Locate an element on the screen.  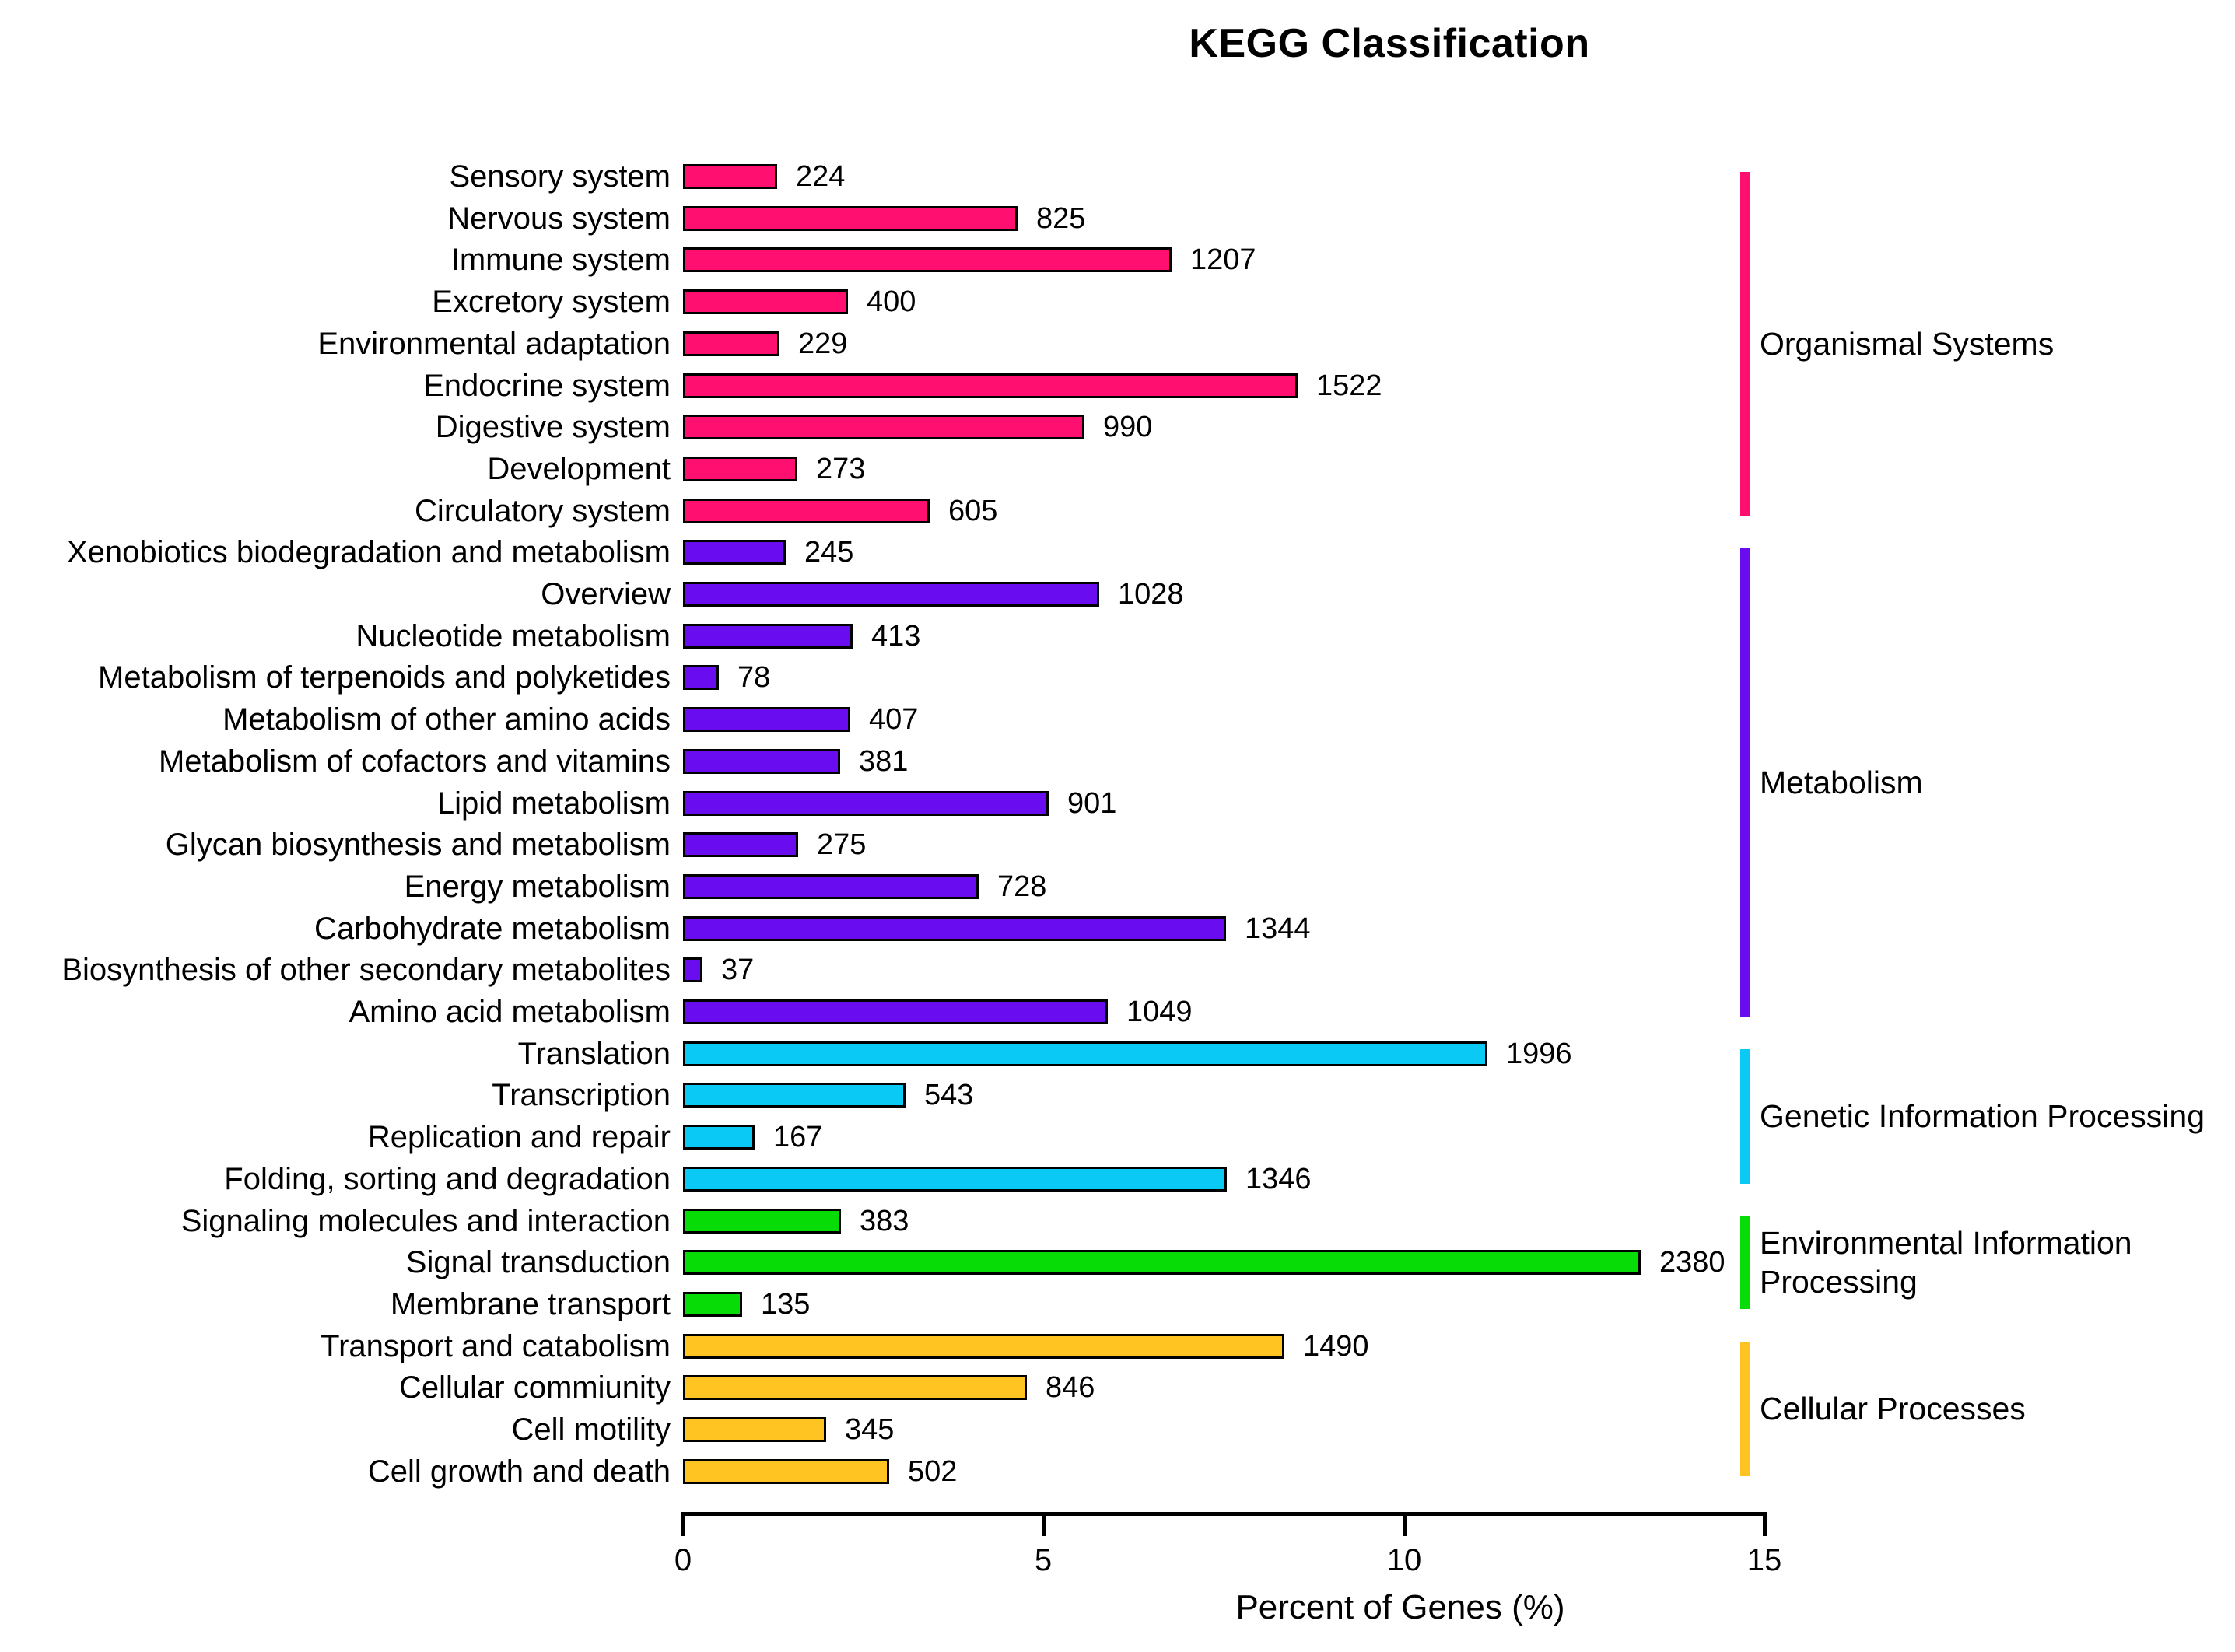
category-label: Metabolism of terpenoids and polyketides is located at coordinates (385, 678).